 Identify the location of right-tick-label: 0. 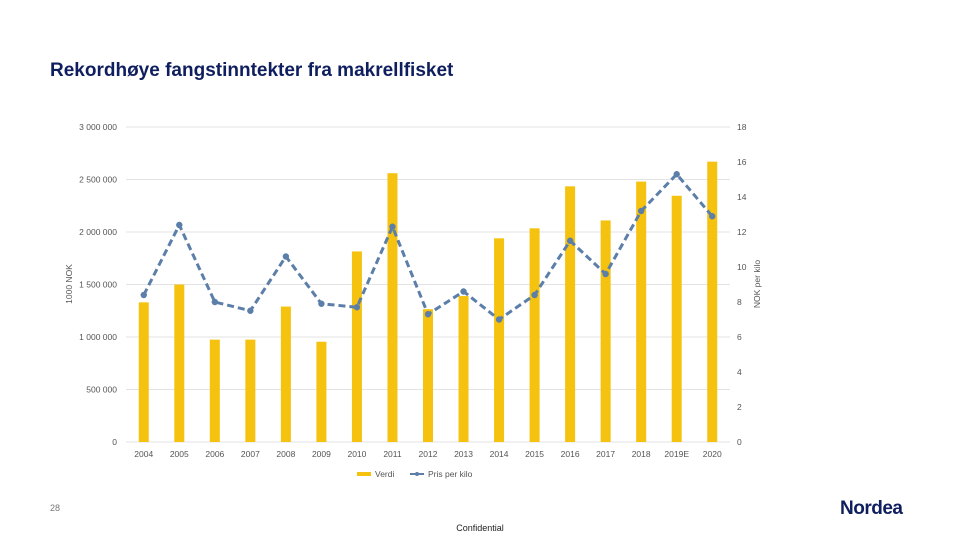
(739, 442).